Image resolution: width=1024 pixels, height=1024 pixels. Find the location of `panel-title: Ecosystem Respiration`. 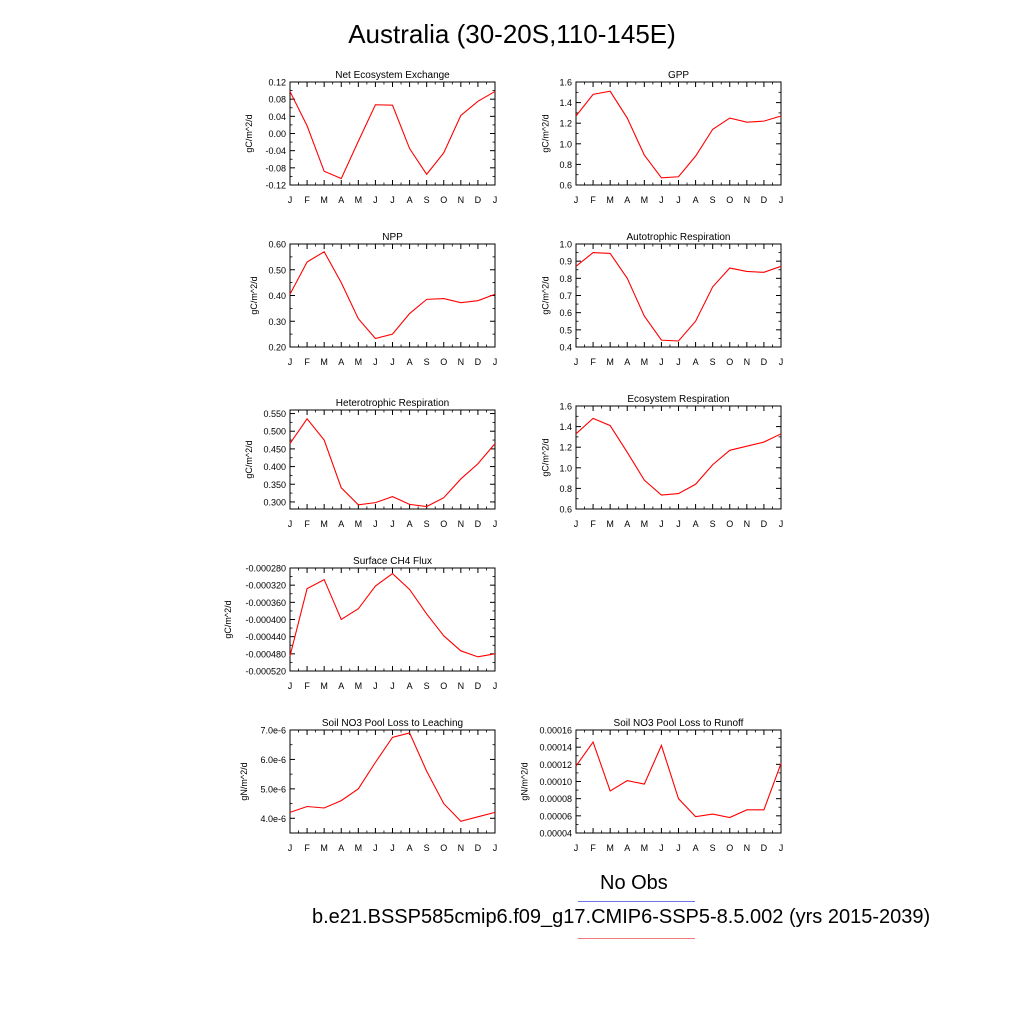

panel-title: Ecosystem Respiration is located at coordinates (678, 399).